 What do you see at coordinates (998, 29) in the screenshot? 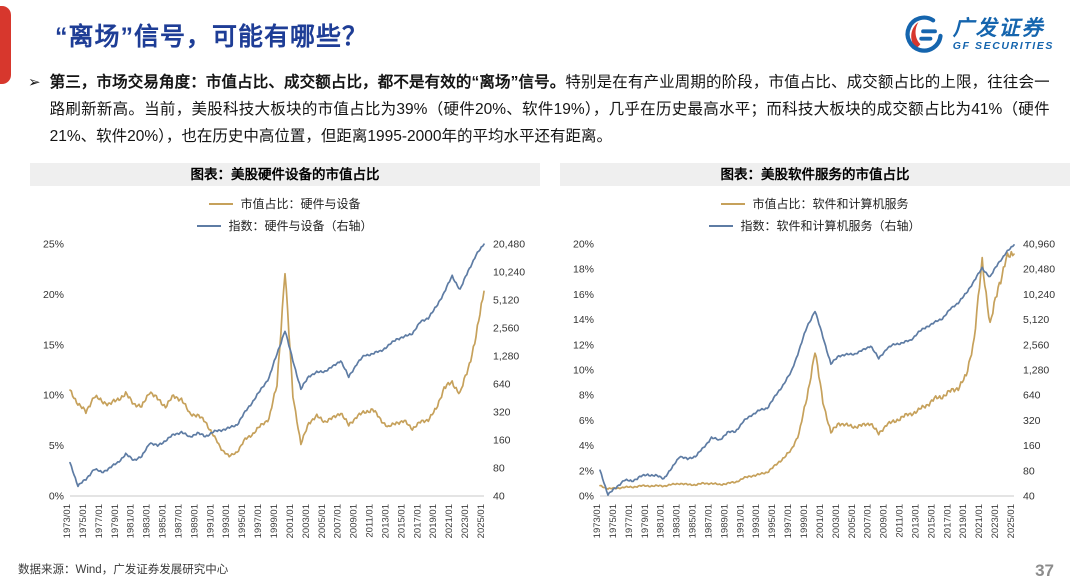
I see `logo-name-cn: 广发证券` at bounding box center [998, 29].